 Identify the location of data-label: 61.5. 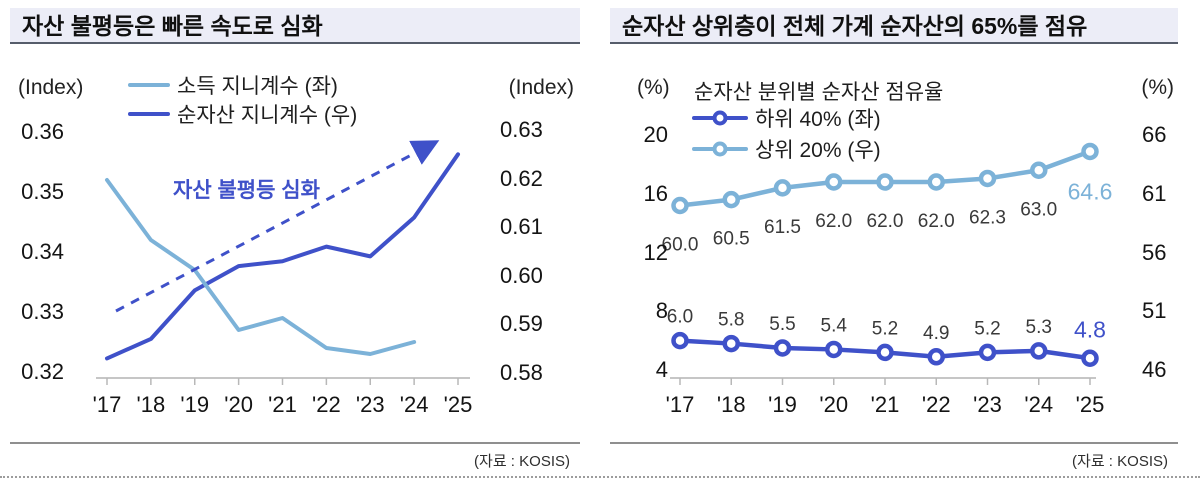
(782, 227).